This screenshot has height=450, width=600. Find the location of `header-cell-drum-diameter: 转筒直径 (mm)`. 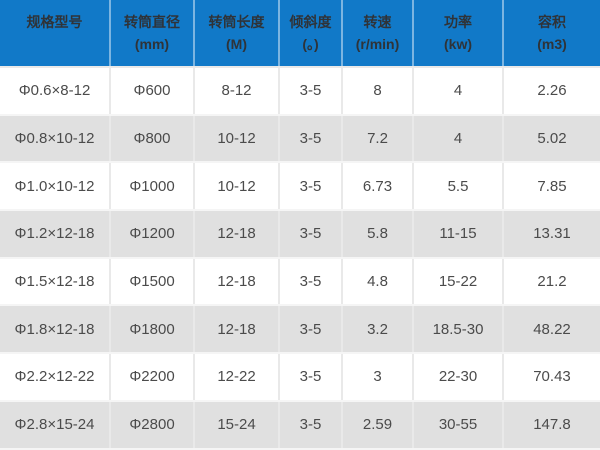

header-cell-drum-diameter: 转筒直径 (mm) is located at coordinates (152, 34).